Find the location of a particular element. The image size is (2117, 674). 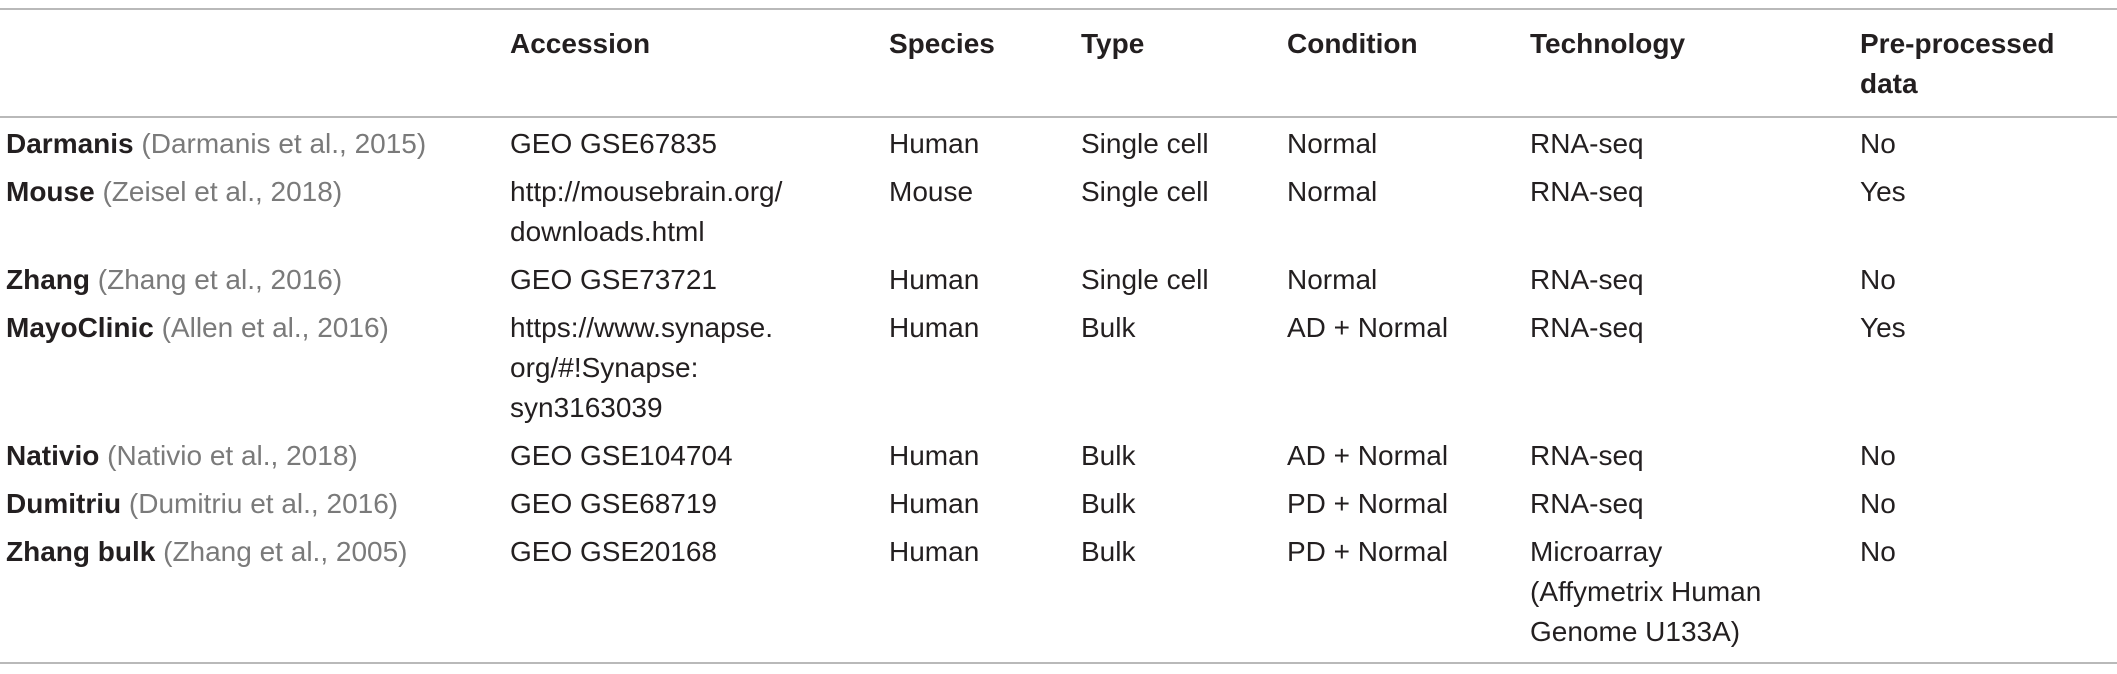

accession-cell: http://mousebrain.org/ downloads.html is located at coordinates (646, 211).